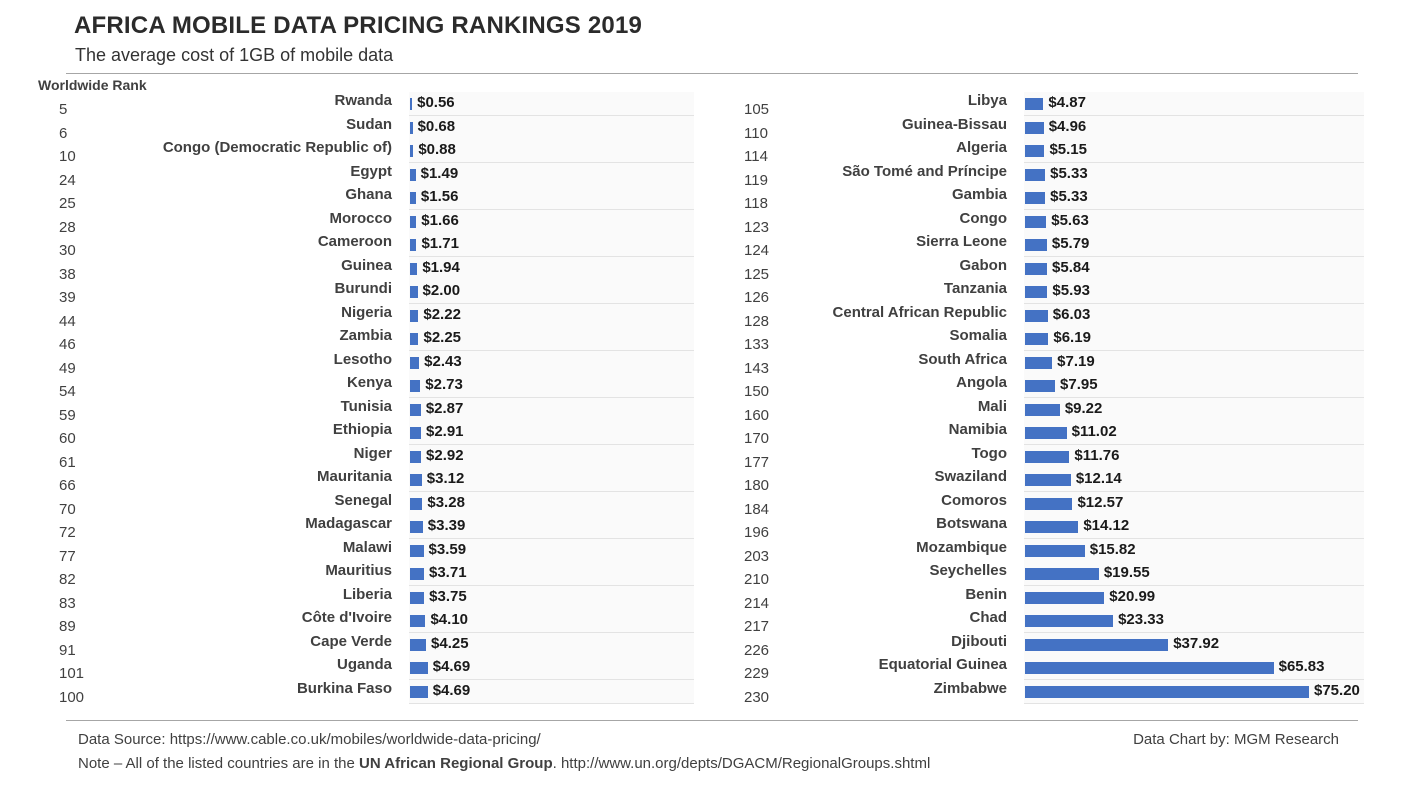 The image size is (1414, 793). I want to click on bar-row: 25 Ghana $1.56, so click(367, 199).